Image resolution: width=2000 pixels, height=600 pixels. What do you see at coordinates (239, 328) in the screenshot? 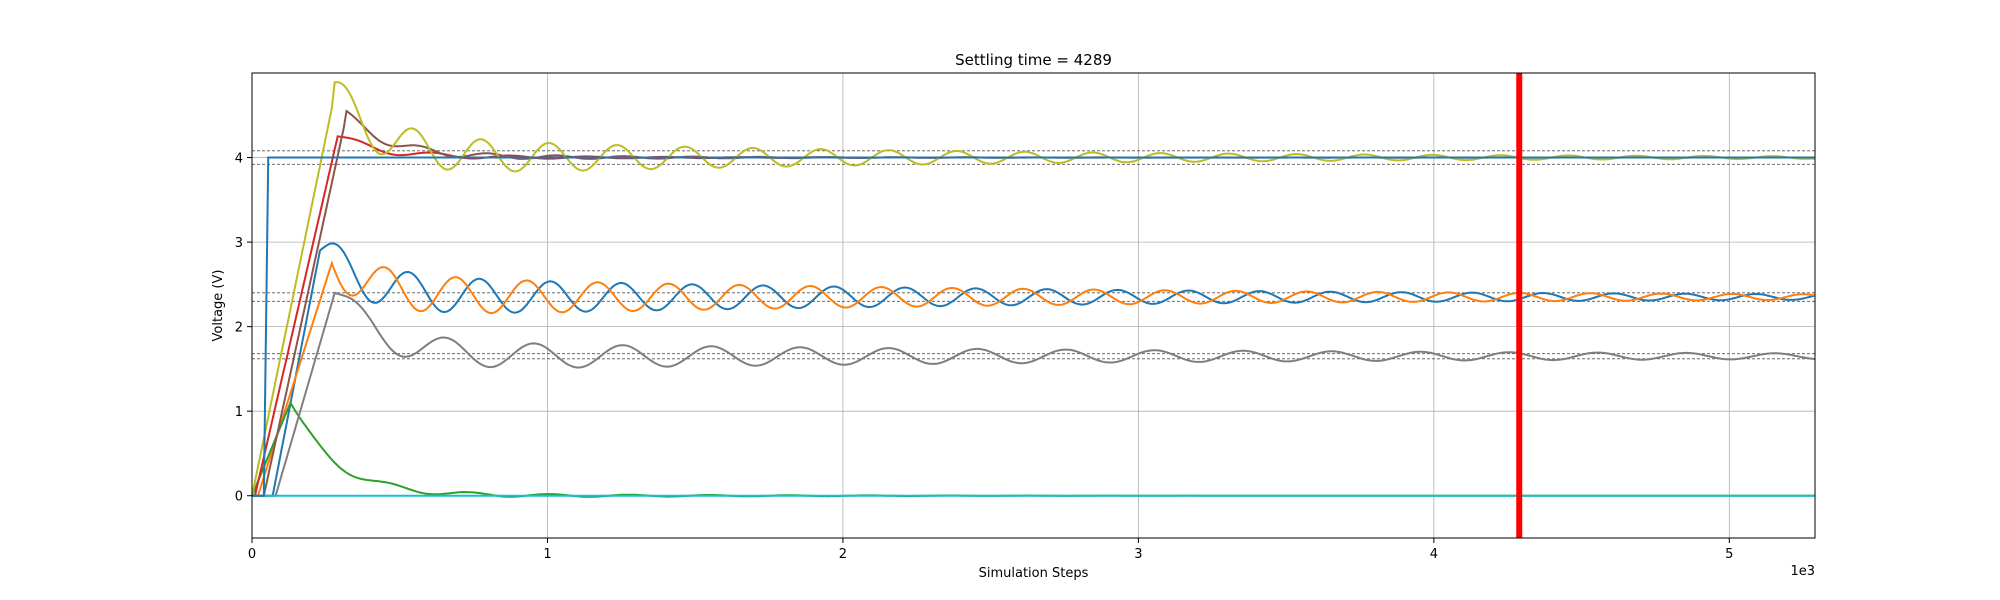
I see `y-tick-label-2: 2` at bounding box center [239, 328].